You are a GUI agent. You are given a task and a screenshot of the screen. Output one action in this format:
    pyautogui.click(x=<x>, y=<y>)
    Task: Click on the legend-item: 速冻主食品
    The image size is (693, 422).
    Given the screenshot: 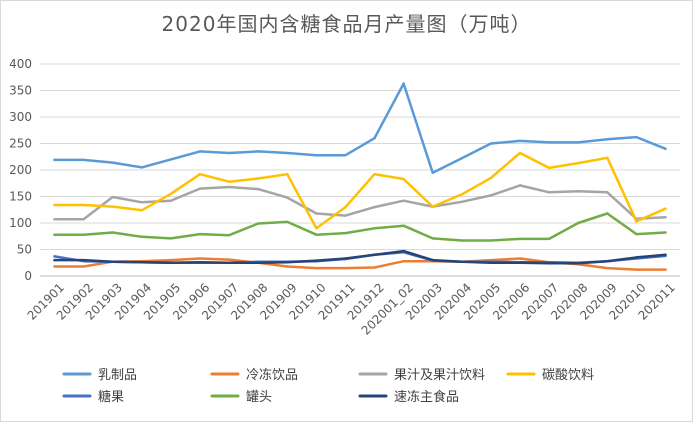 What is the action you would take?
    pyautogui.click(x=408, y=397)
    